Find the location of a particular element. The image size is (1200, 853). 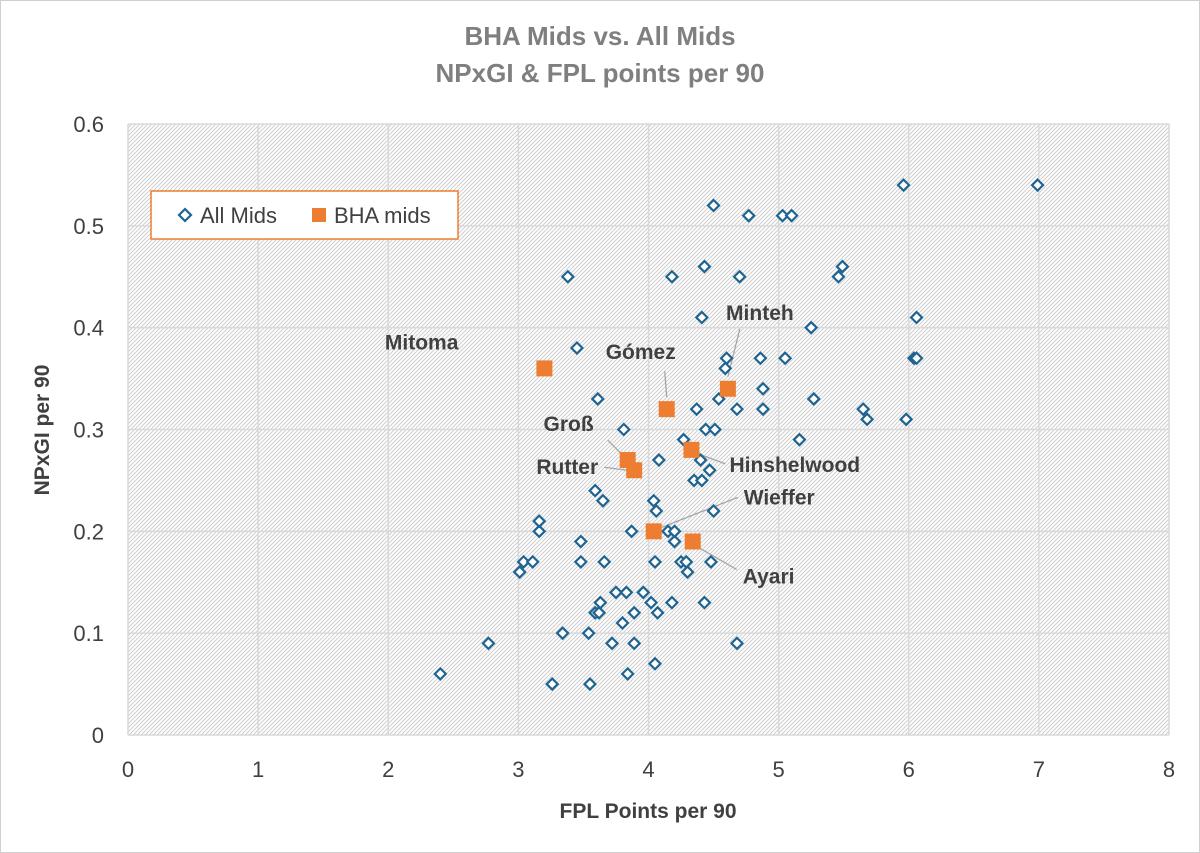

legend-marker-bha-mids is located at coordinates (319, 215).